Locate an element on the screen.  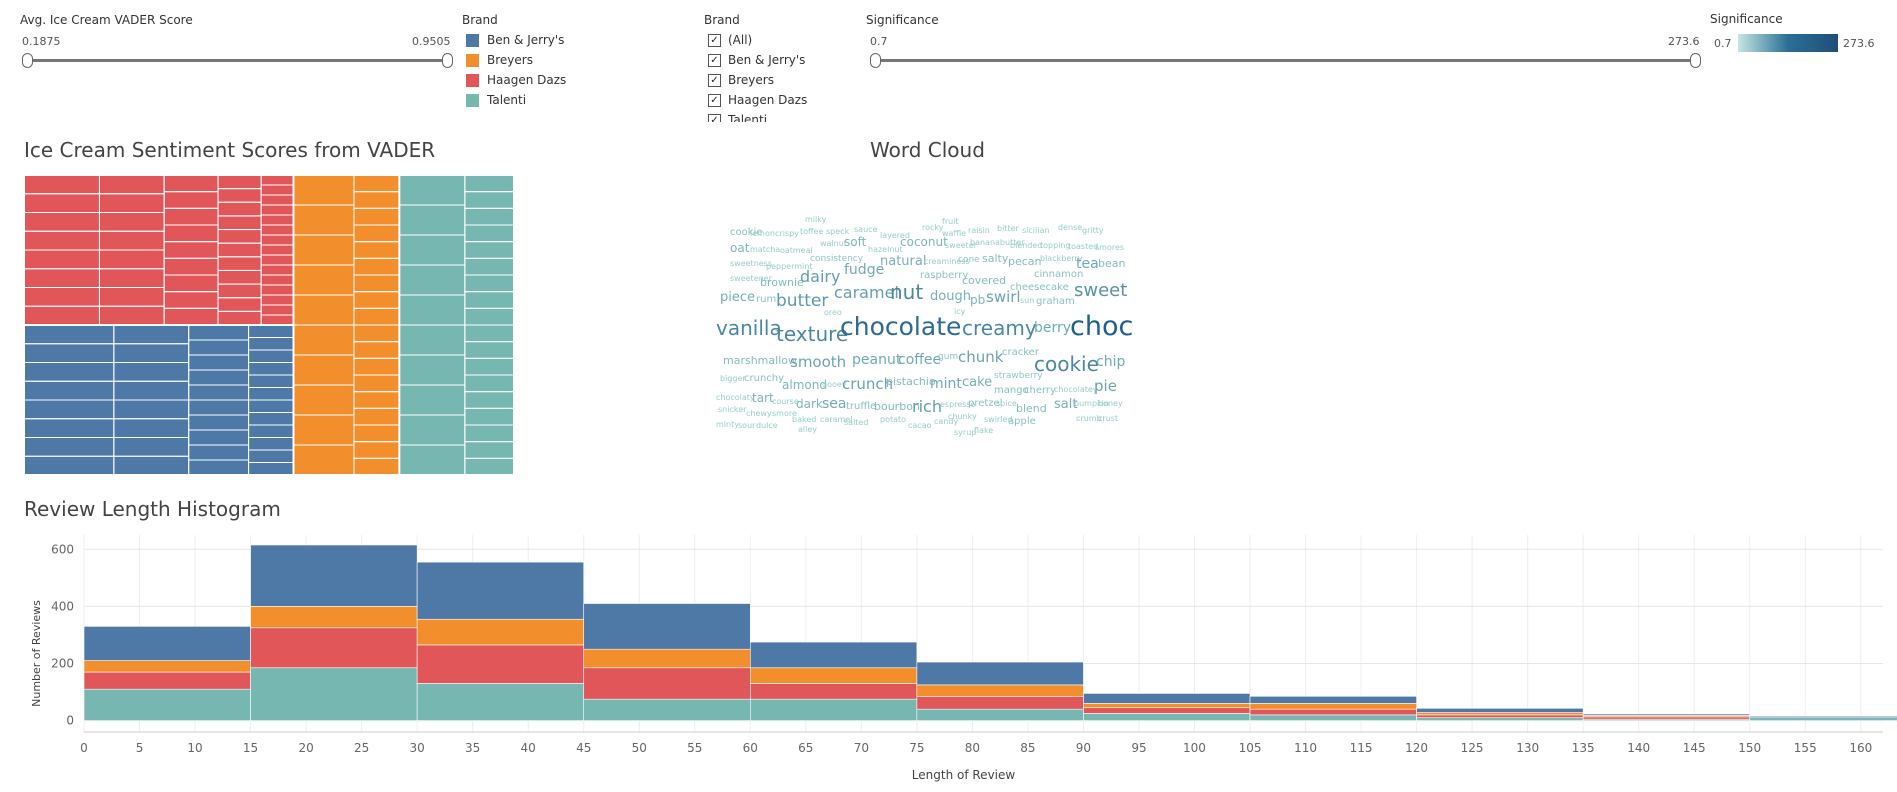
word-cloud-word: dense is located at coordinates (1070, 227).